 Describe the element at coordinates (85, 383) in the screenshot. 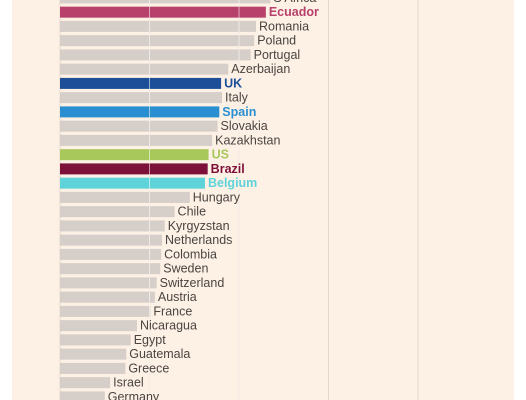

I see `bar-israel` at that location.